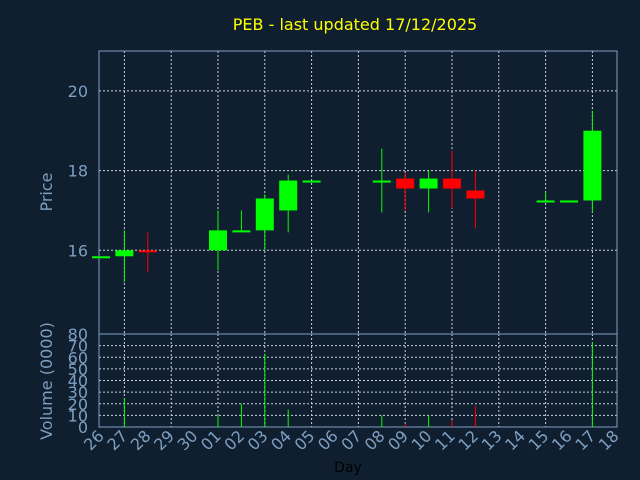 The image size is (640, 480). What do you see at coordinates (78, 171) in the screenshot?
I see `price-tick-label: 18` at bounding box center [78, 171].